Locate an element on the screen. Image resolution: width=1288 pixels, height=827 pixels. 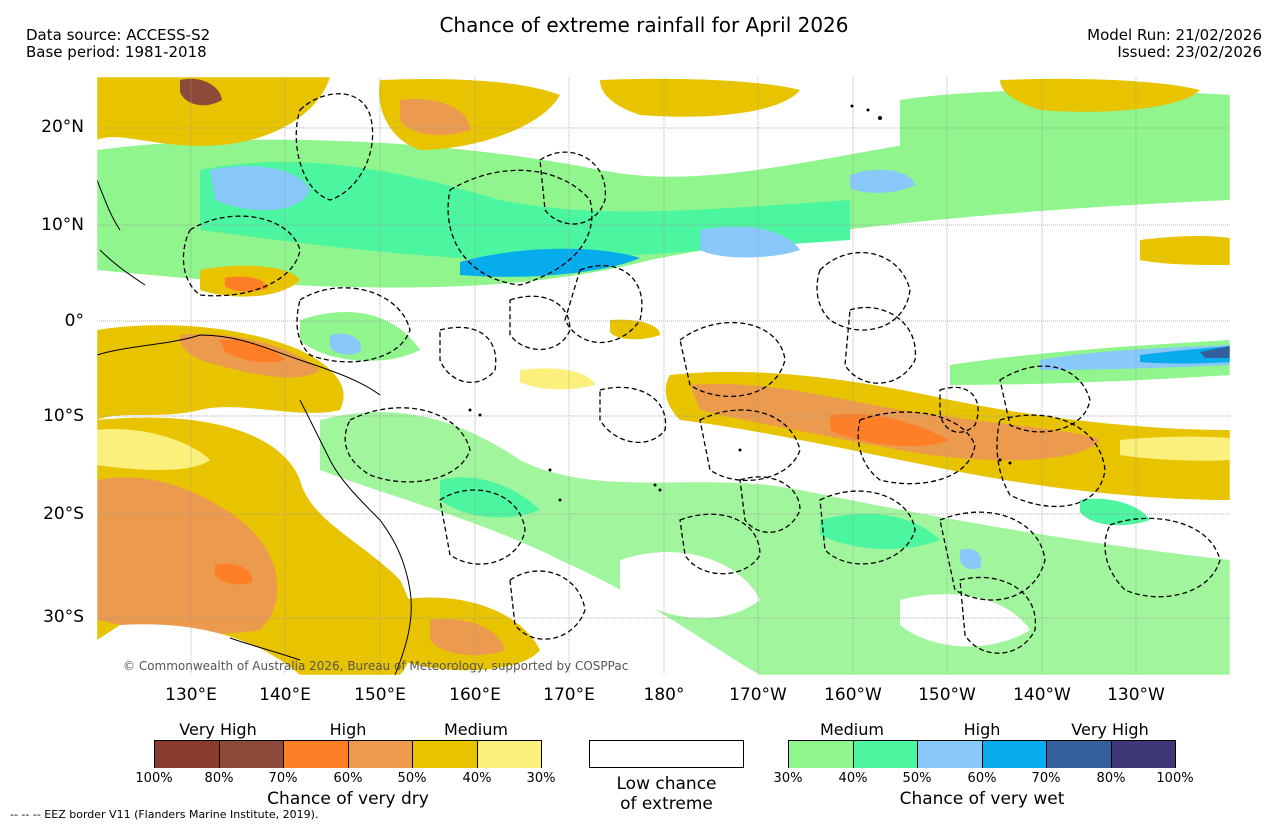
issued-text: Issued: 23/02/2026 is located at coordinates (1189, 52).